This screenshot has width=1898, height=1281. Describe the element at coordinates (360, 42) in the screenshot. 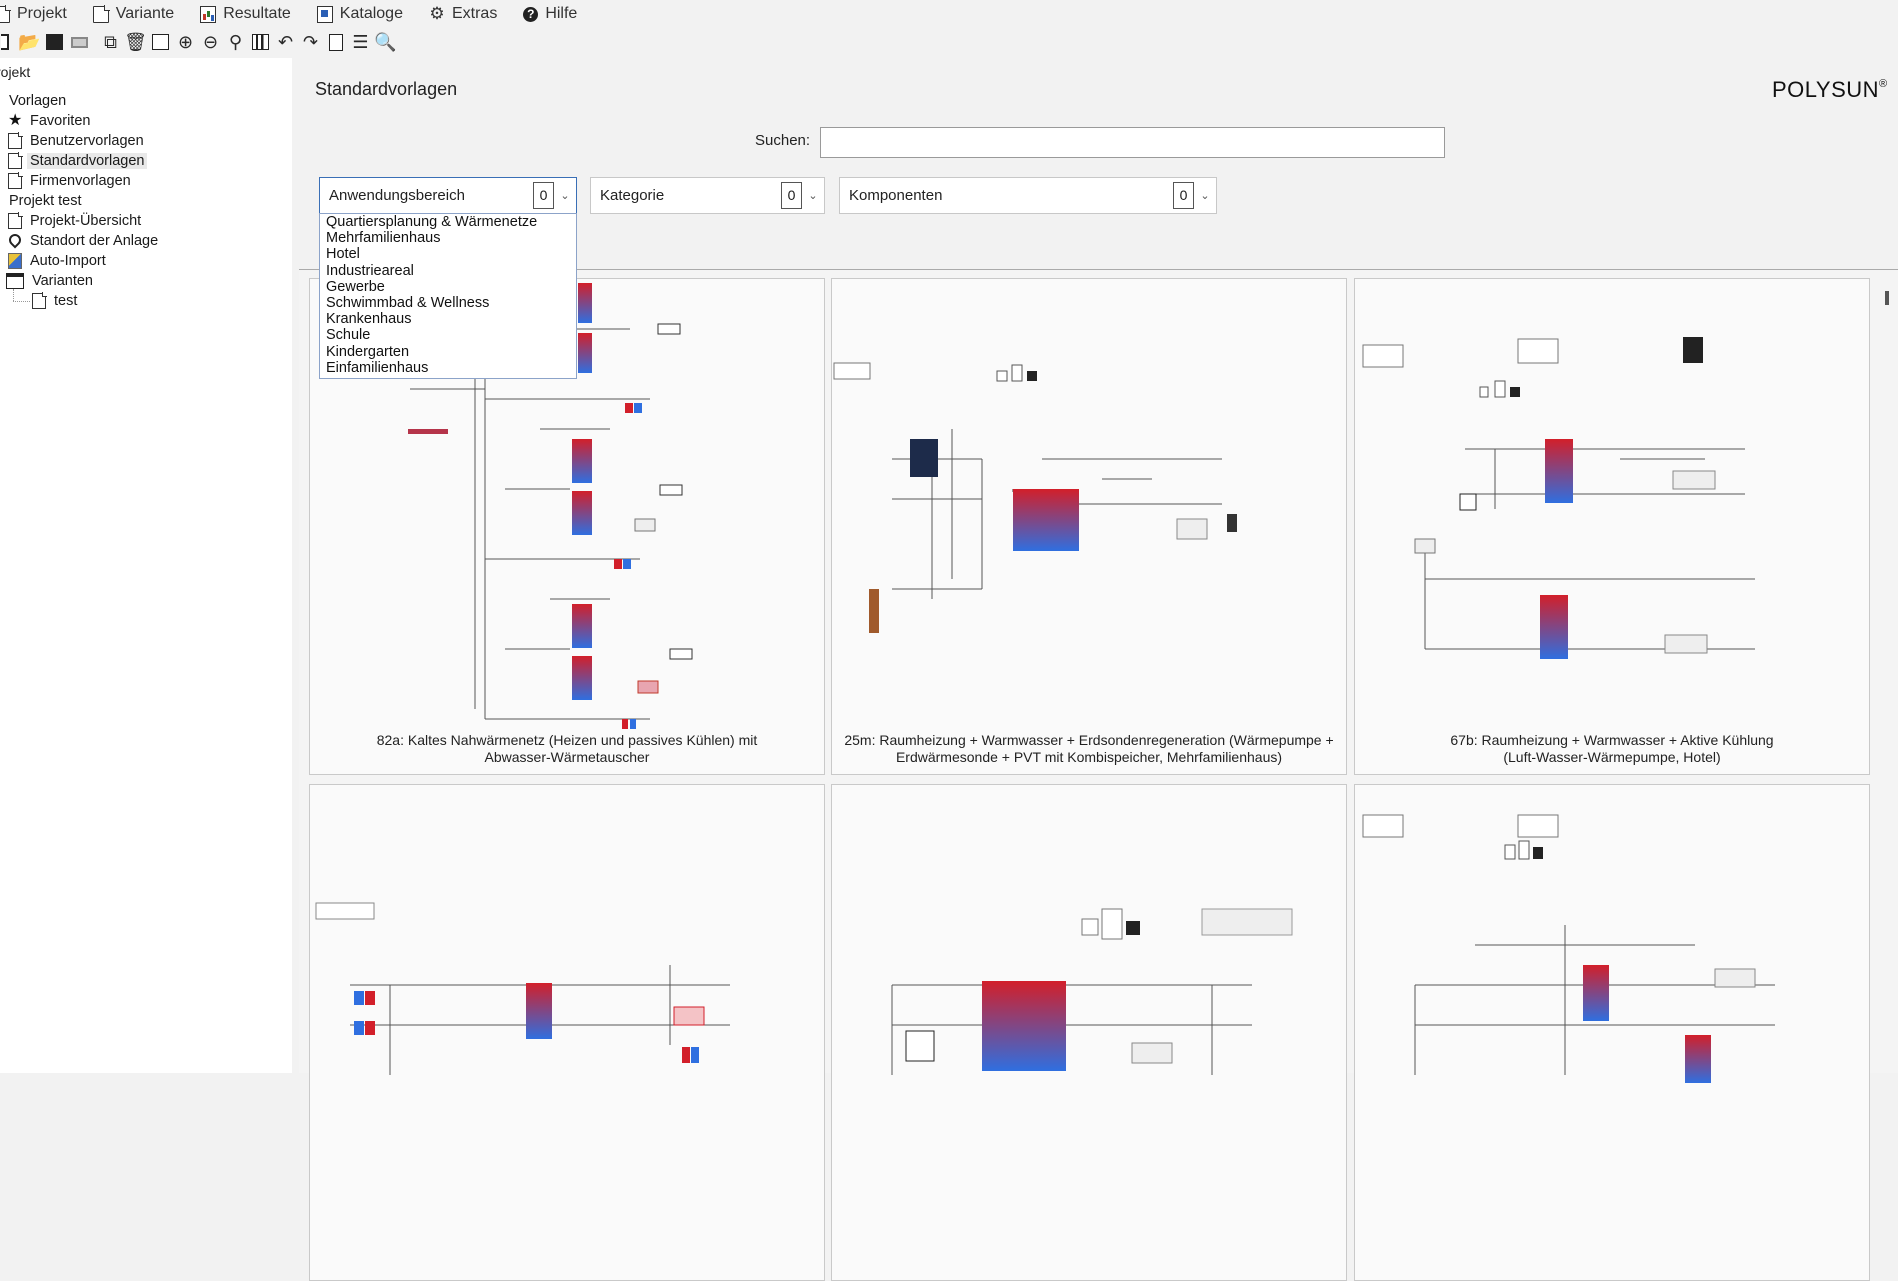

I see `align-button: ☰` at that location.